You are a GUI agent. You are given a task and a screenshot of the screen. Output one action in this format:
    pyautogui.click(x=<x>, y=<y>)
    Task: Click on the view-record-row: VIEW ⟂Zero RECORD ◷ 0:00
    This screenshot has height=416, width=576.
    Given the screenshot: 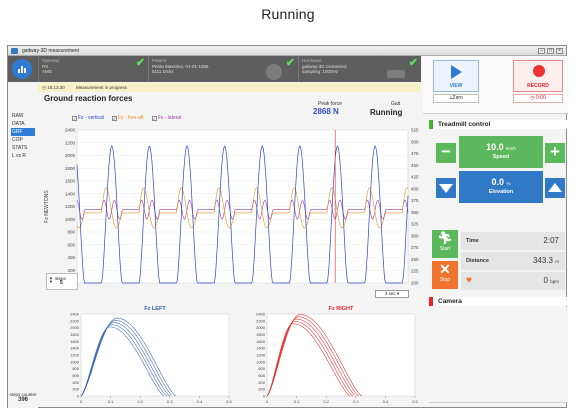 What is the action you would take?
    pyautogui.click(x=495, y=85)
    